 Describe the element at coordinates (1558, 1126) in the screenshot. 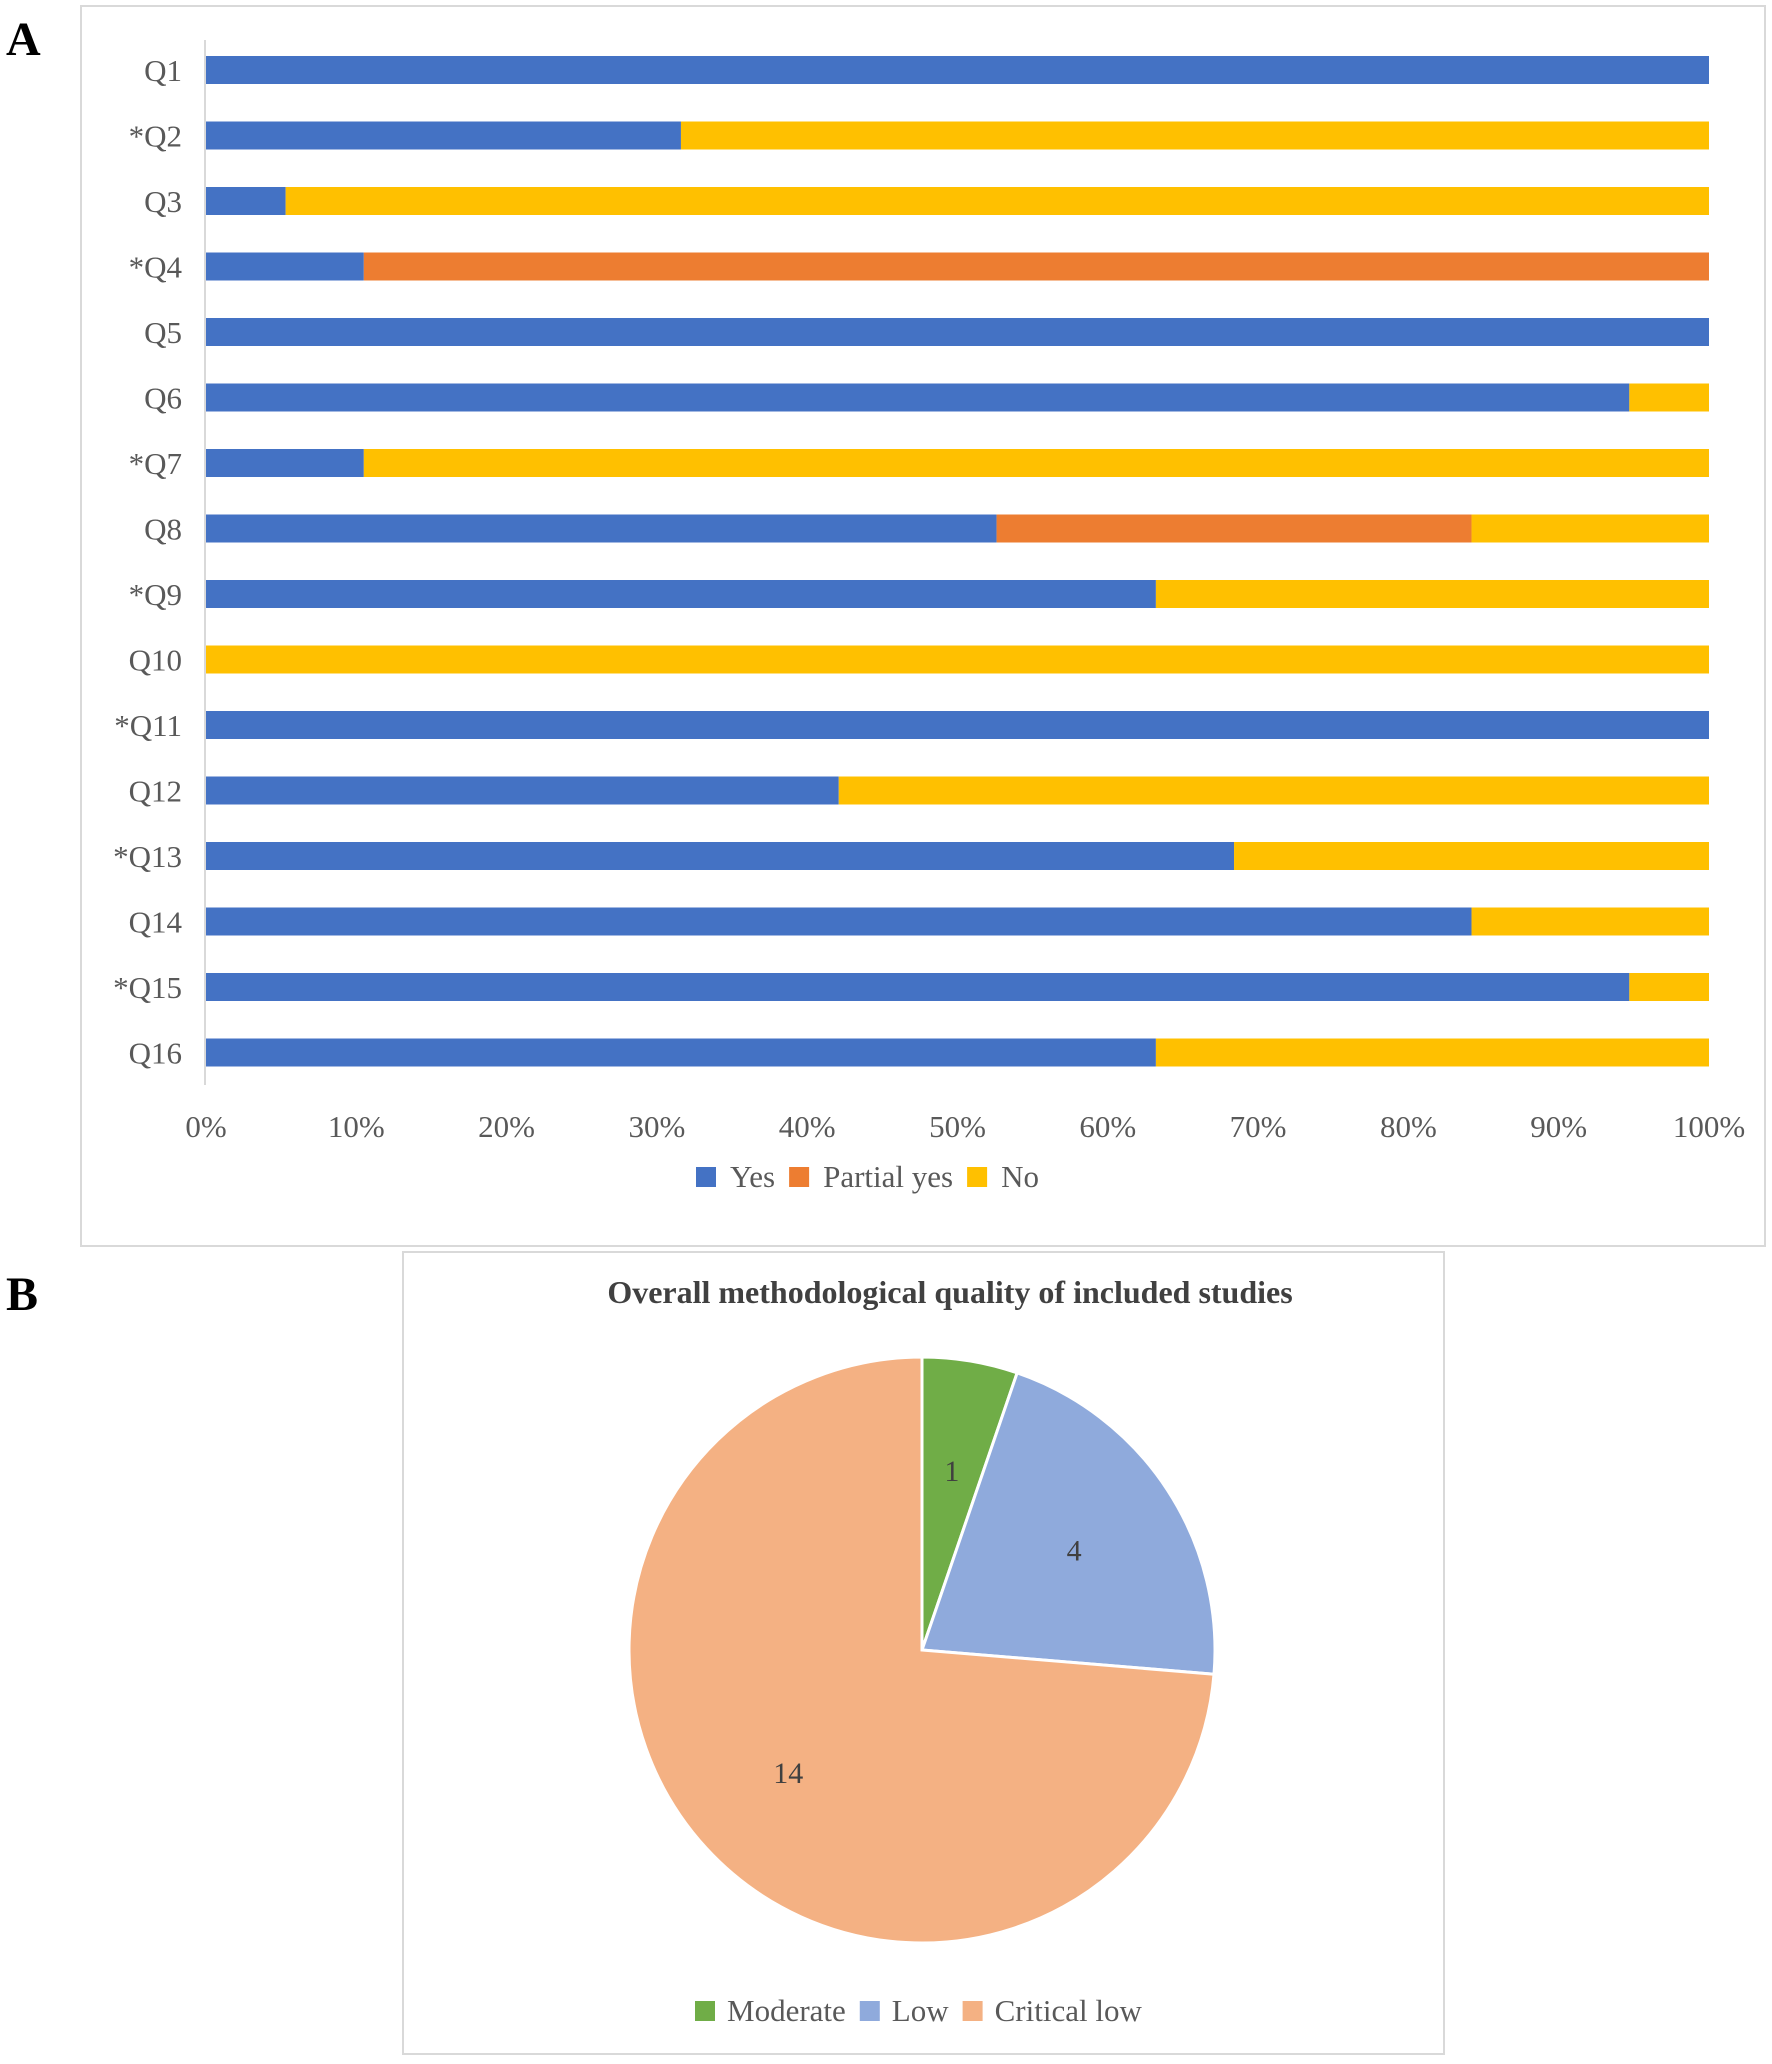

I see `x-tick-label: 90%` at that location.